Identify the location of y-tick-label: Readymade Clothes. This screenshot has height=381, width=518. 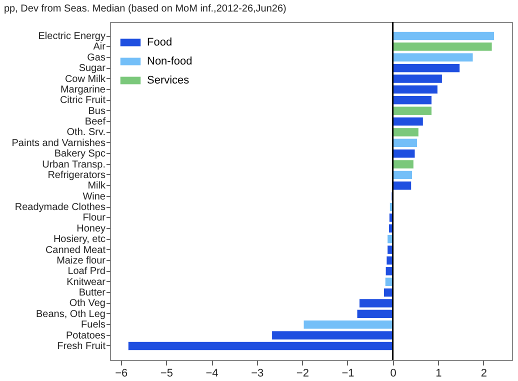
(60, 208).